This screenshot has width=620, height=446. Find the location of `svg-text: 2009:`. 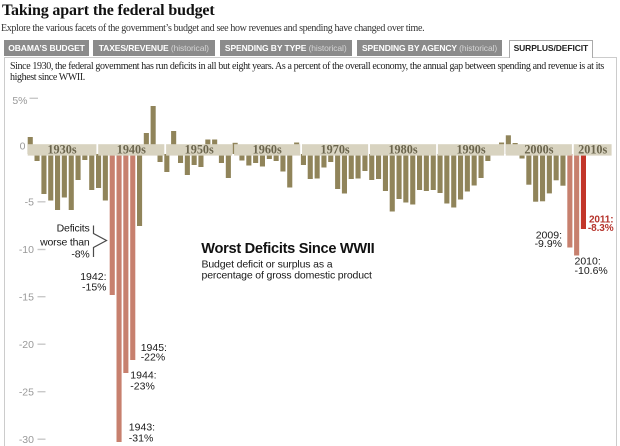

svg-text: 2009: is located at coordinates (549, 236).